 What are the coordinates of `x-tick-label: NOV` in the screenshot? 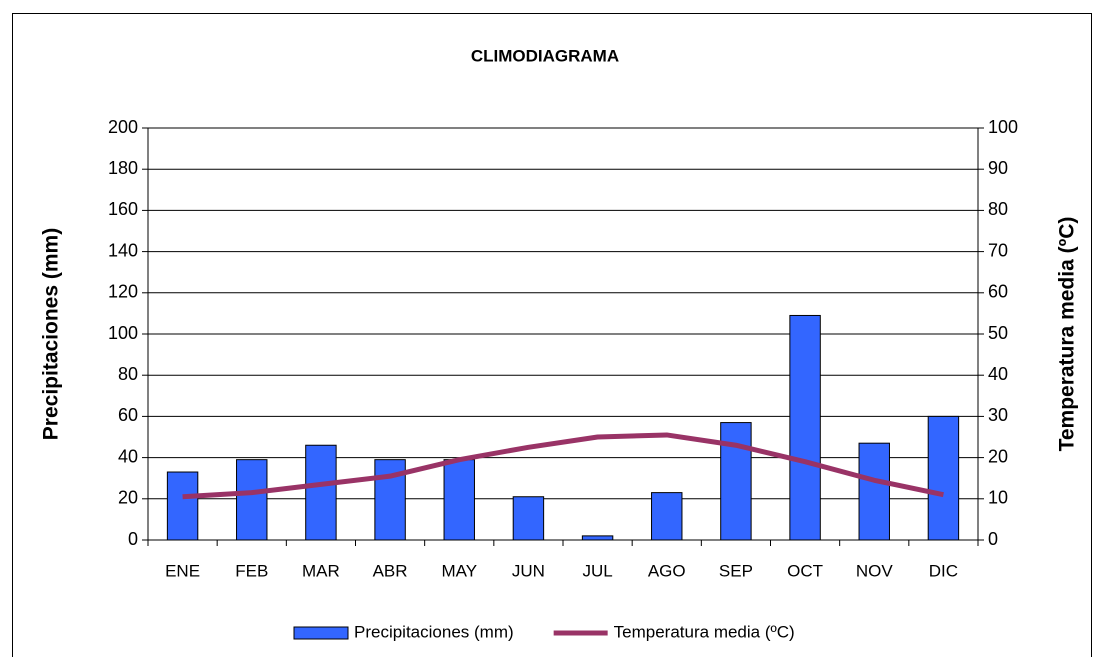 It's located at (875, 570).